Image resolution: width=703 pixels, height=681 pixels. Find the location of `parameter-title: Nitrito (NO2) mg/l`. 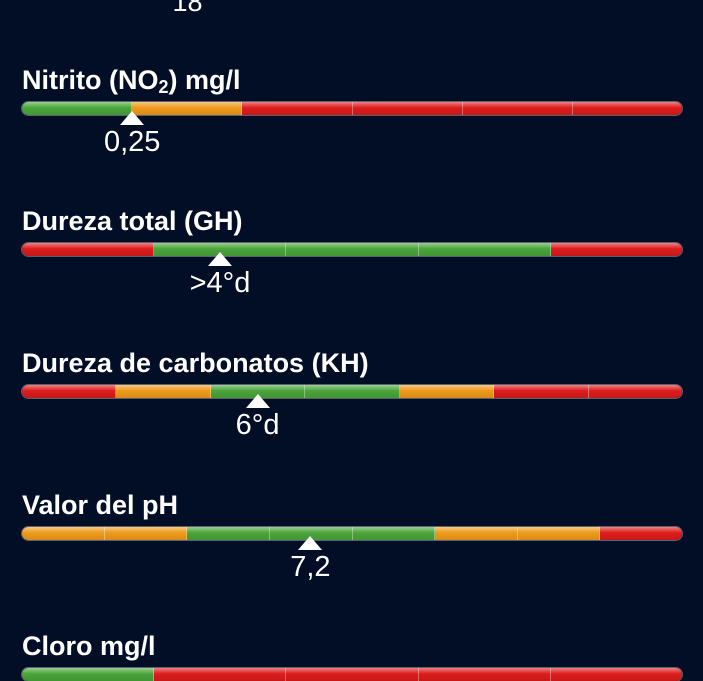

parameter-title: Nitrito (NO2) mg/l is located at coordinates (131, 81).